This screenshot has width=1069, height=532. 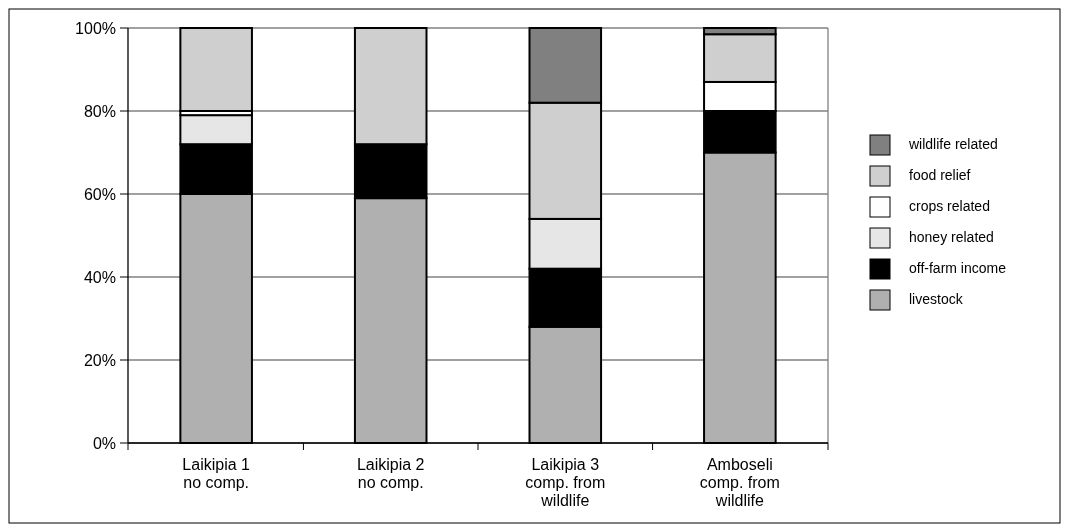 What do you see at coordinates (951, 237) in the screenshot?
I see `legend-label: honey related` at bounding box center [951, 237].